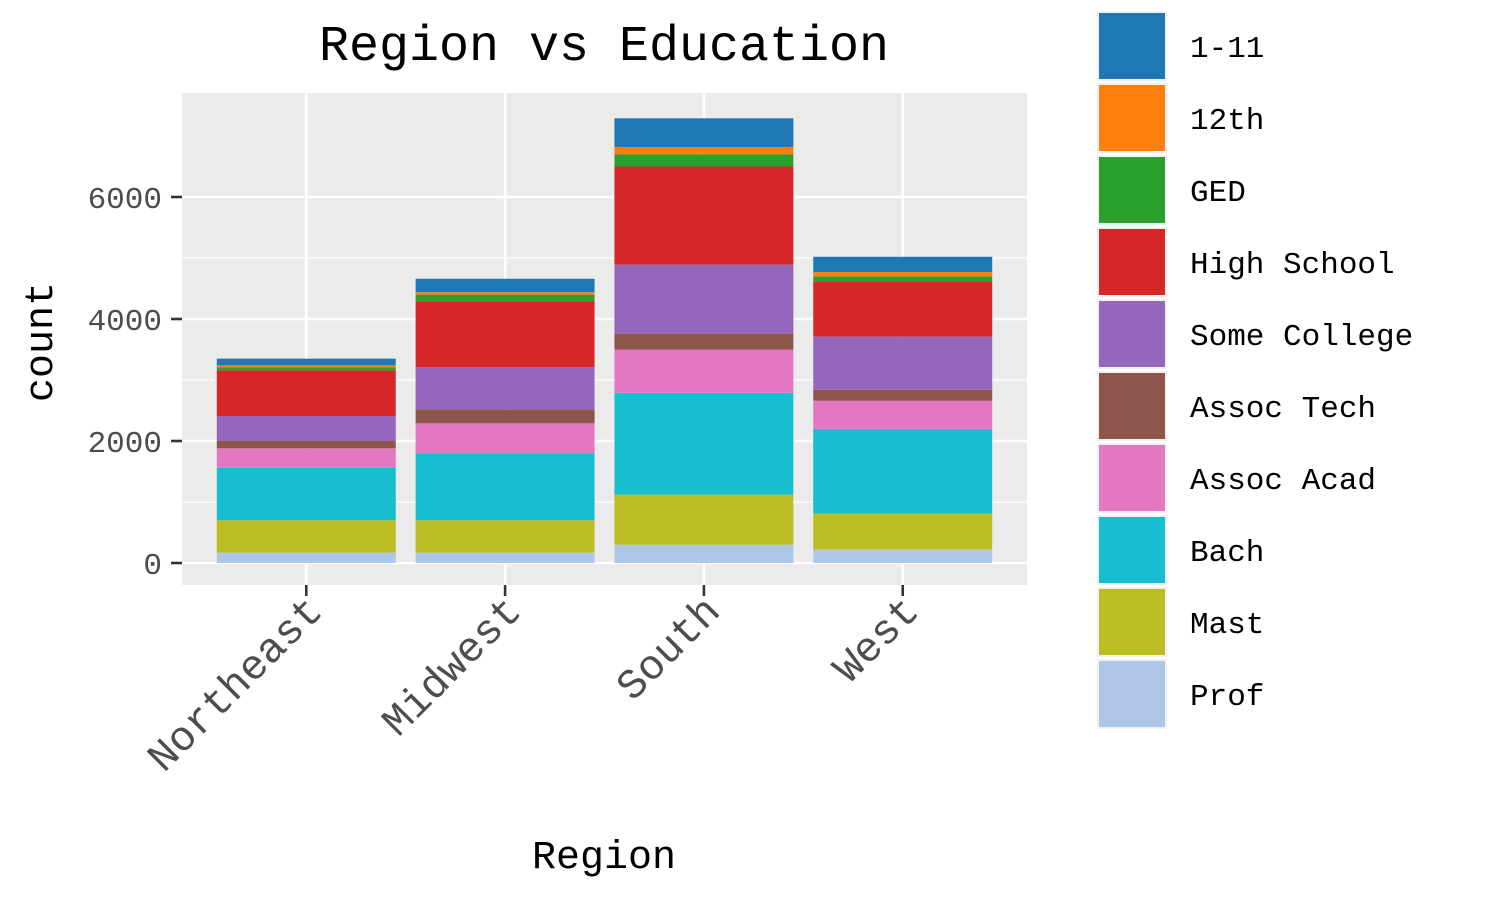 This screenshot has width=1500, height=905. I want to click on chart-title: Region vs Education, so click(604, 47).